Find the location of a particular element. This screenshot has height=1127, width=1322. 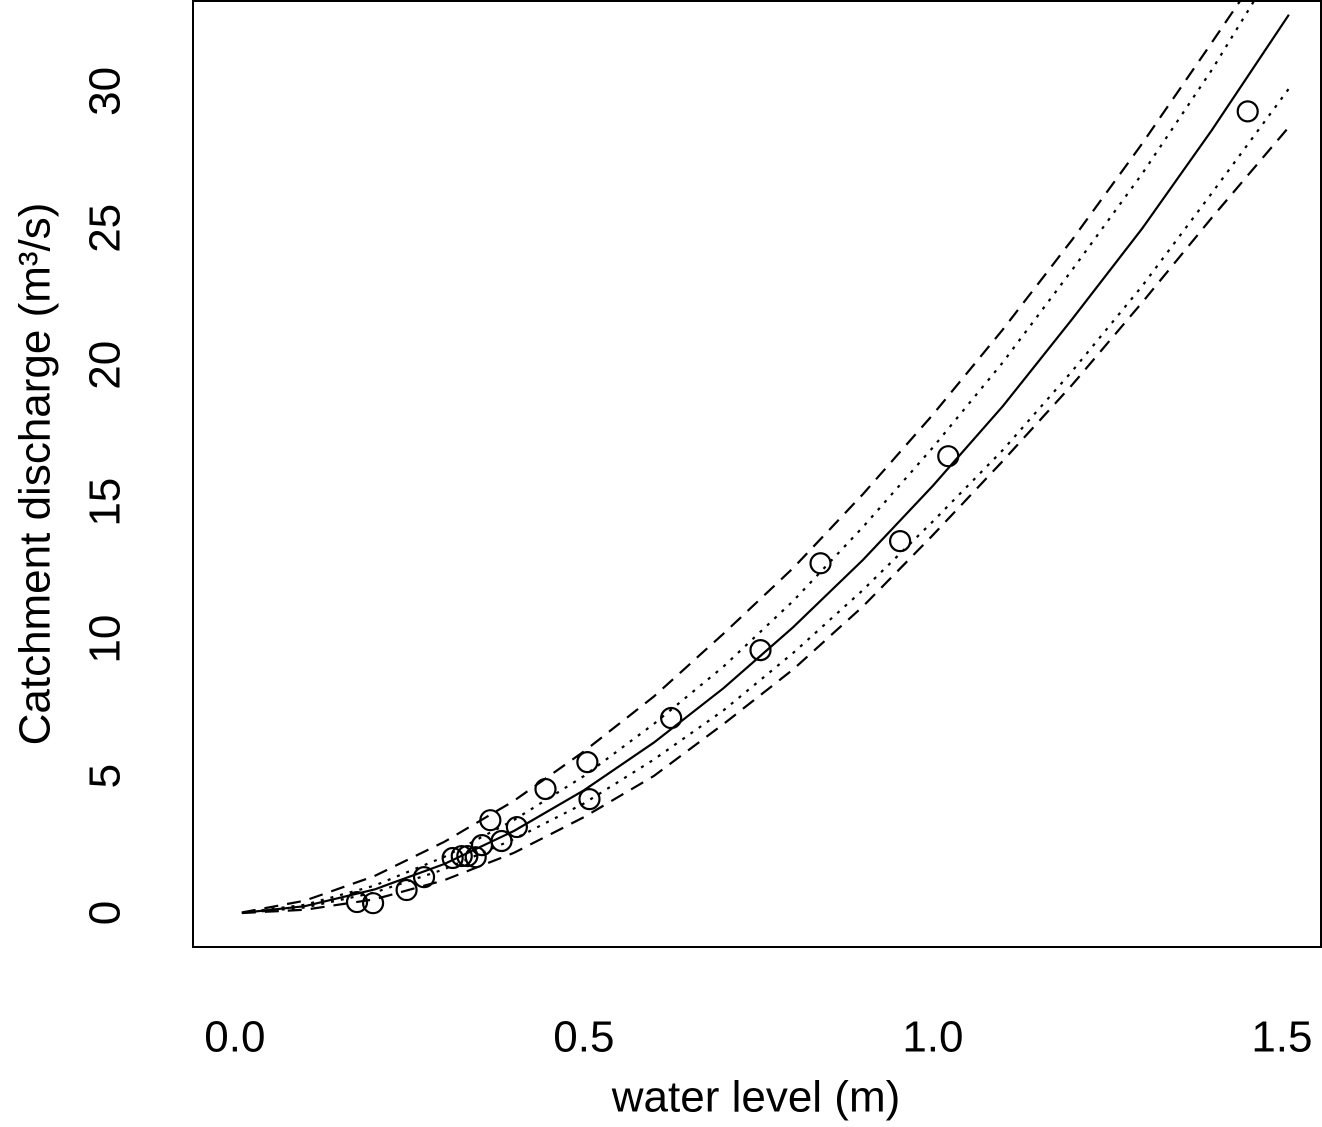

y-tick-label: 20 is located at coordinates (105, 365).